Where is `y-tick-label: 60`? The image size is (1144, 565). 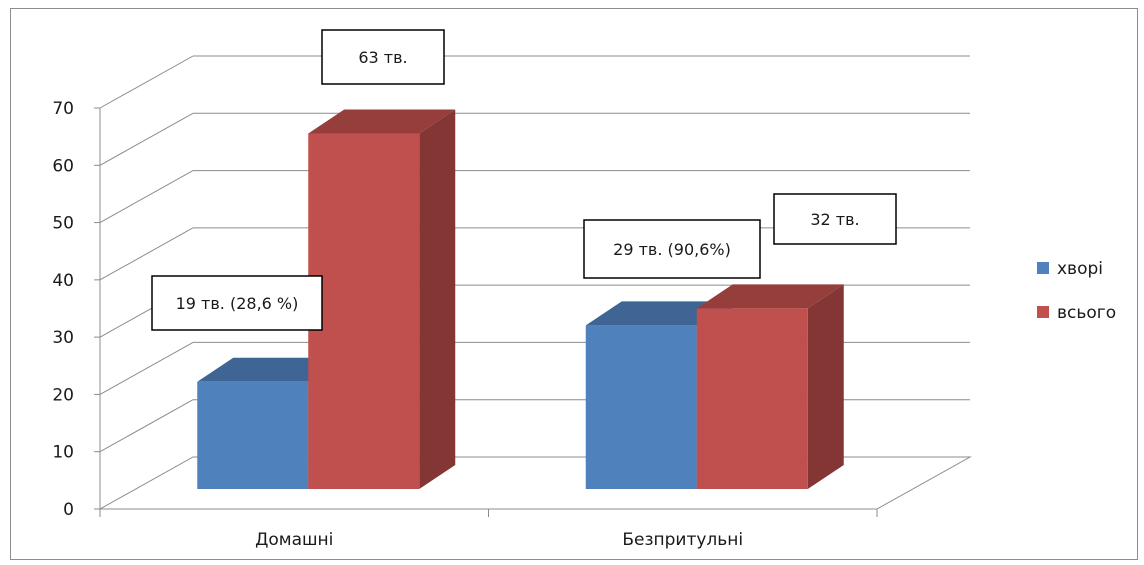
y-tick-label: 60 is located at coordinates (63, 166).